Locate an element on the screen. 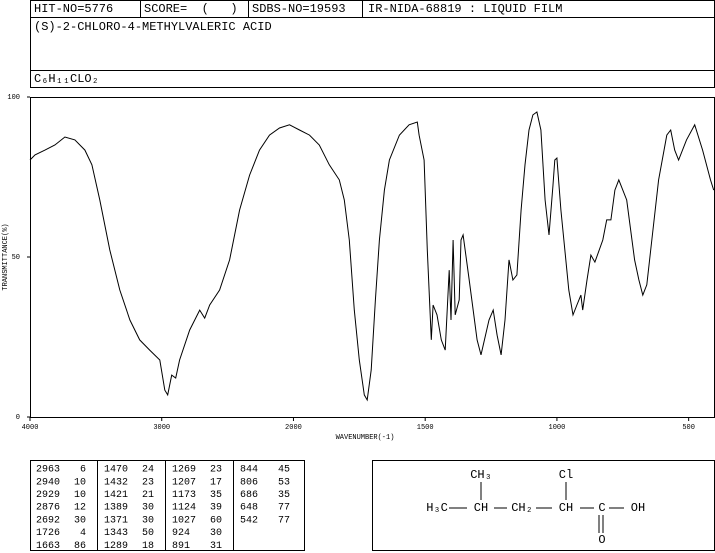 The height and width of the screenshot is (553, 715). peak-wavenumber: 844 is located at coordinates (249, 470).